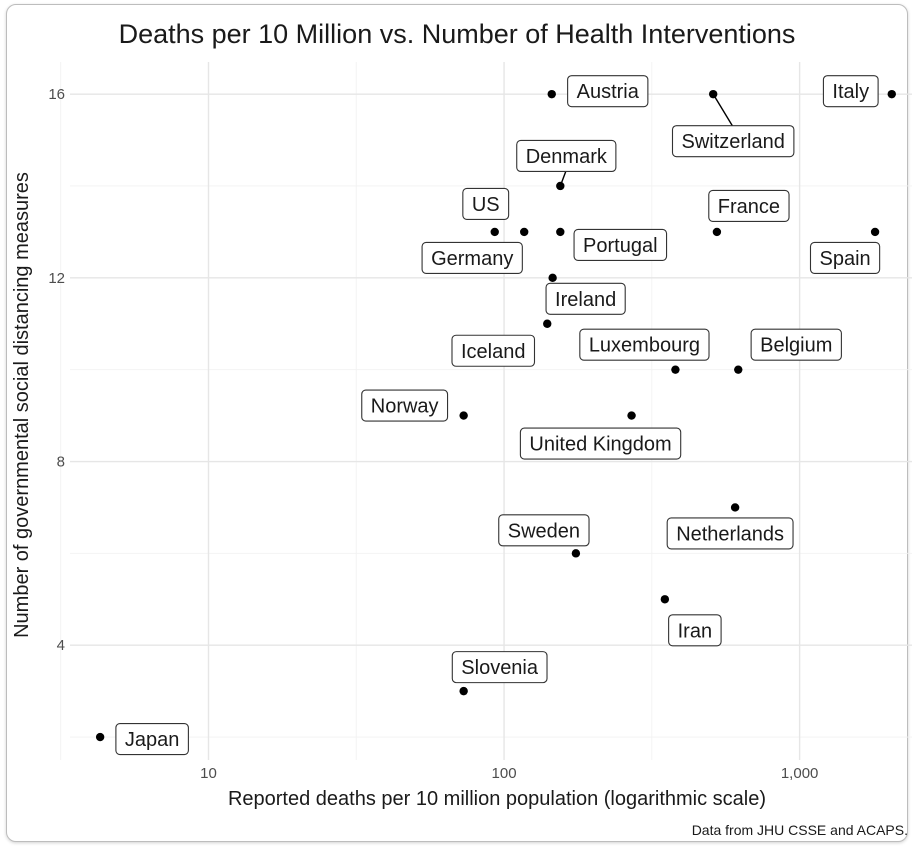 The height and width of the screenshot is (848, 915). I want to click on y-tick-label: 8, so click(61, 462).